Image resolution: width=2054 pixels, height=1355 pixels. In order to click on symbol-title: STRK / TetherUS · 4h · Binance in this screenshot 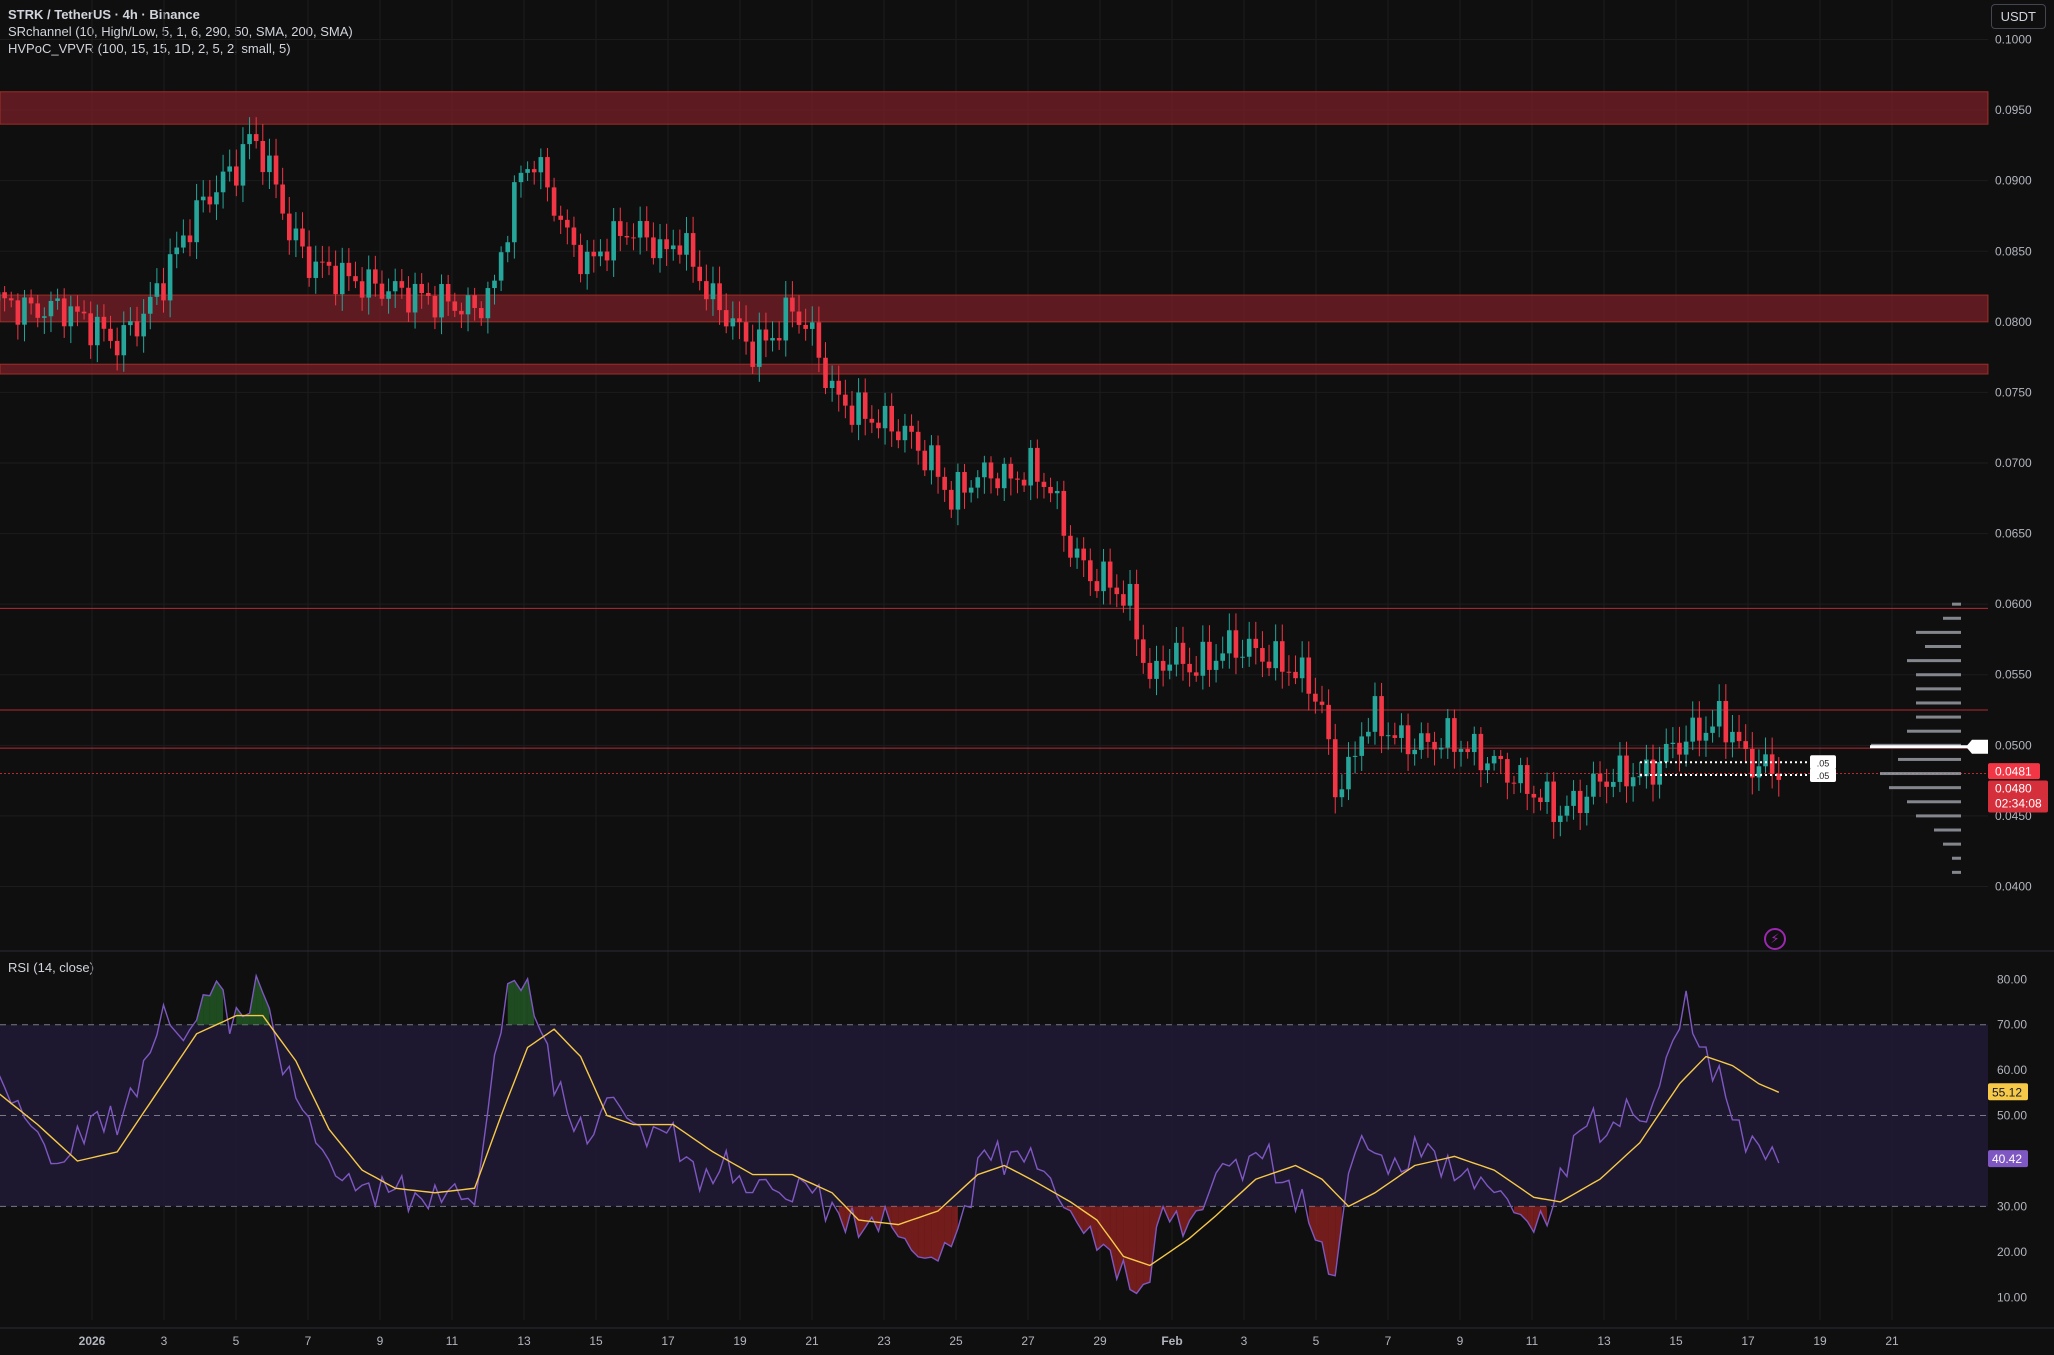, I will do `click(104, 14)`.